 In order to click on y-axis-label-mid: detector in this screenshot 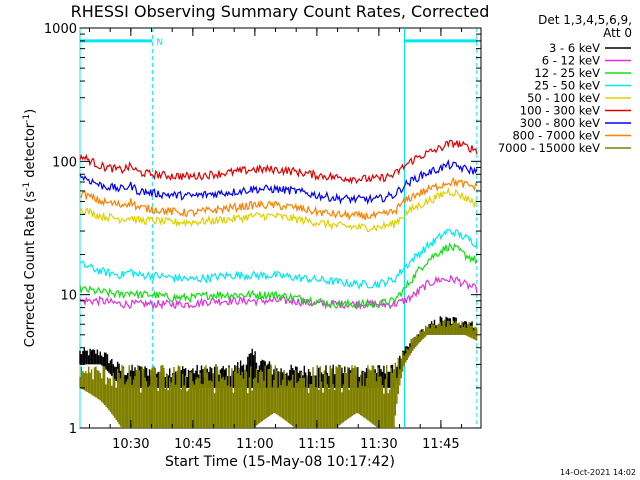, I will do `click(30, 152)`.